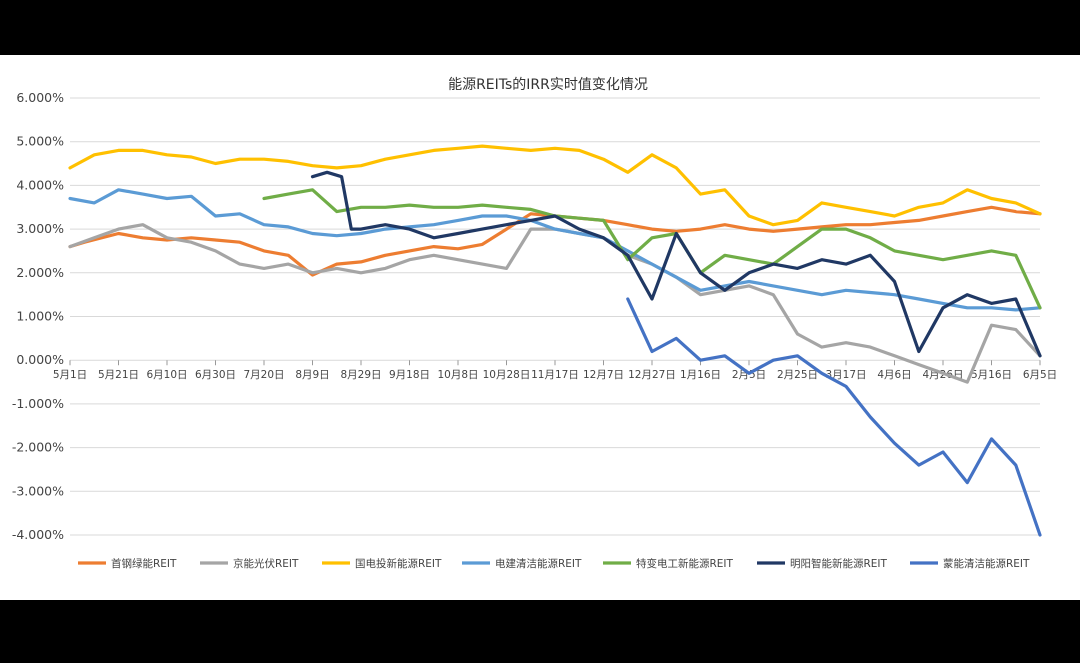  Describe the element at coordinates (700, 375) in the screenshot. I see `x-tick-label: 1月16日` at that location.